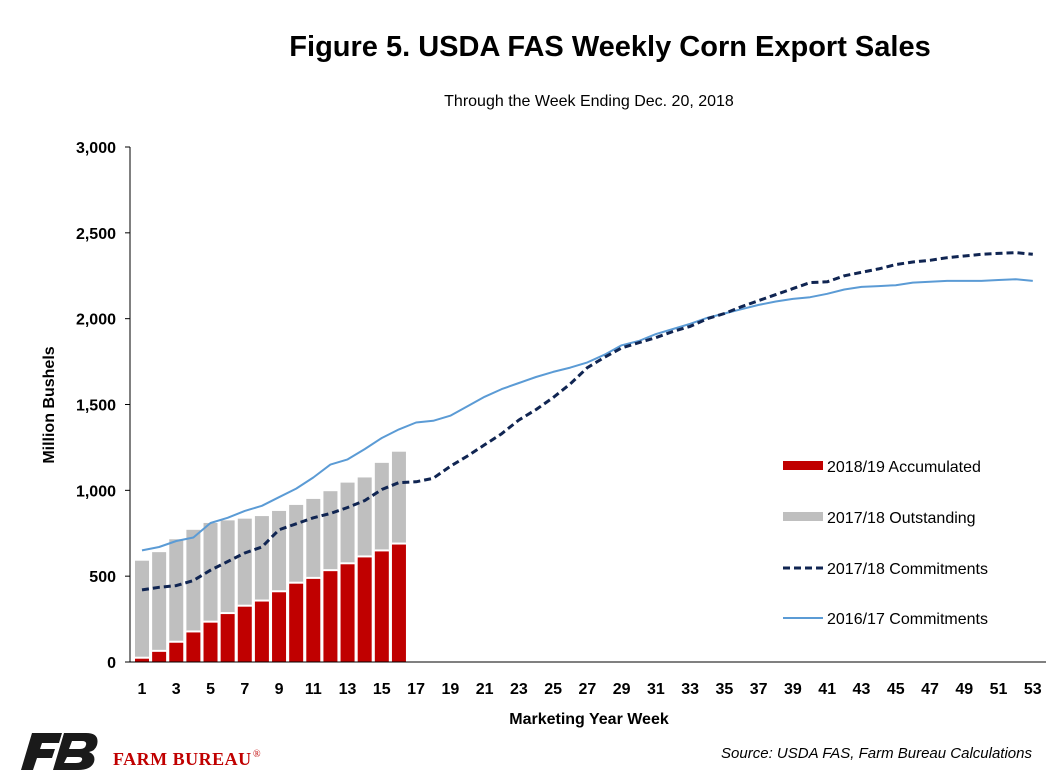 The width and height of the screenshot is (1058, 772). Describe the element at coordinates (759, 689) in the screenshot. I see `x-tick-label: 37` at that location.